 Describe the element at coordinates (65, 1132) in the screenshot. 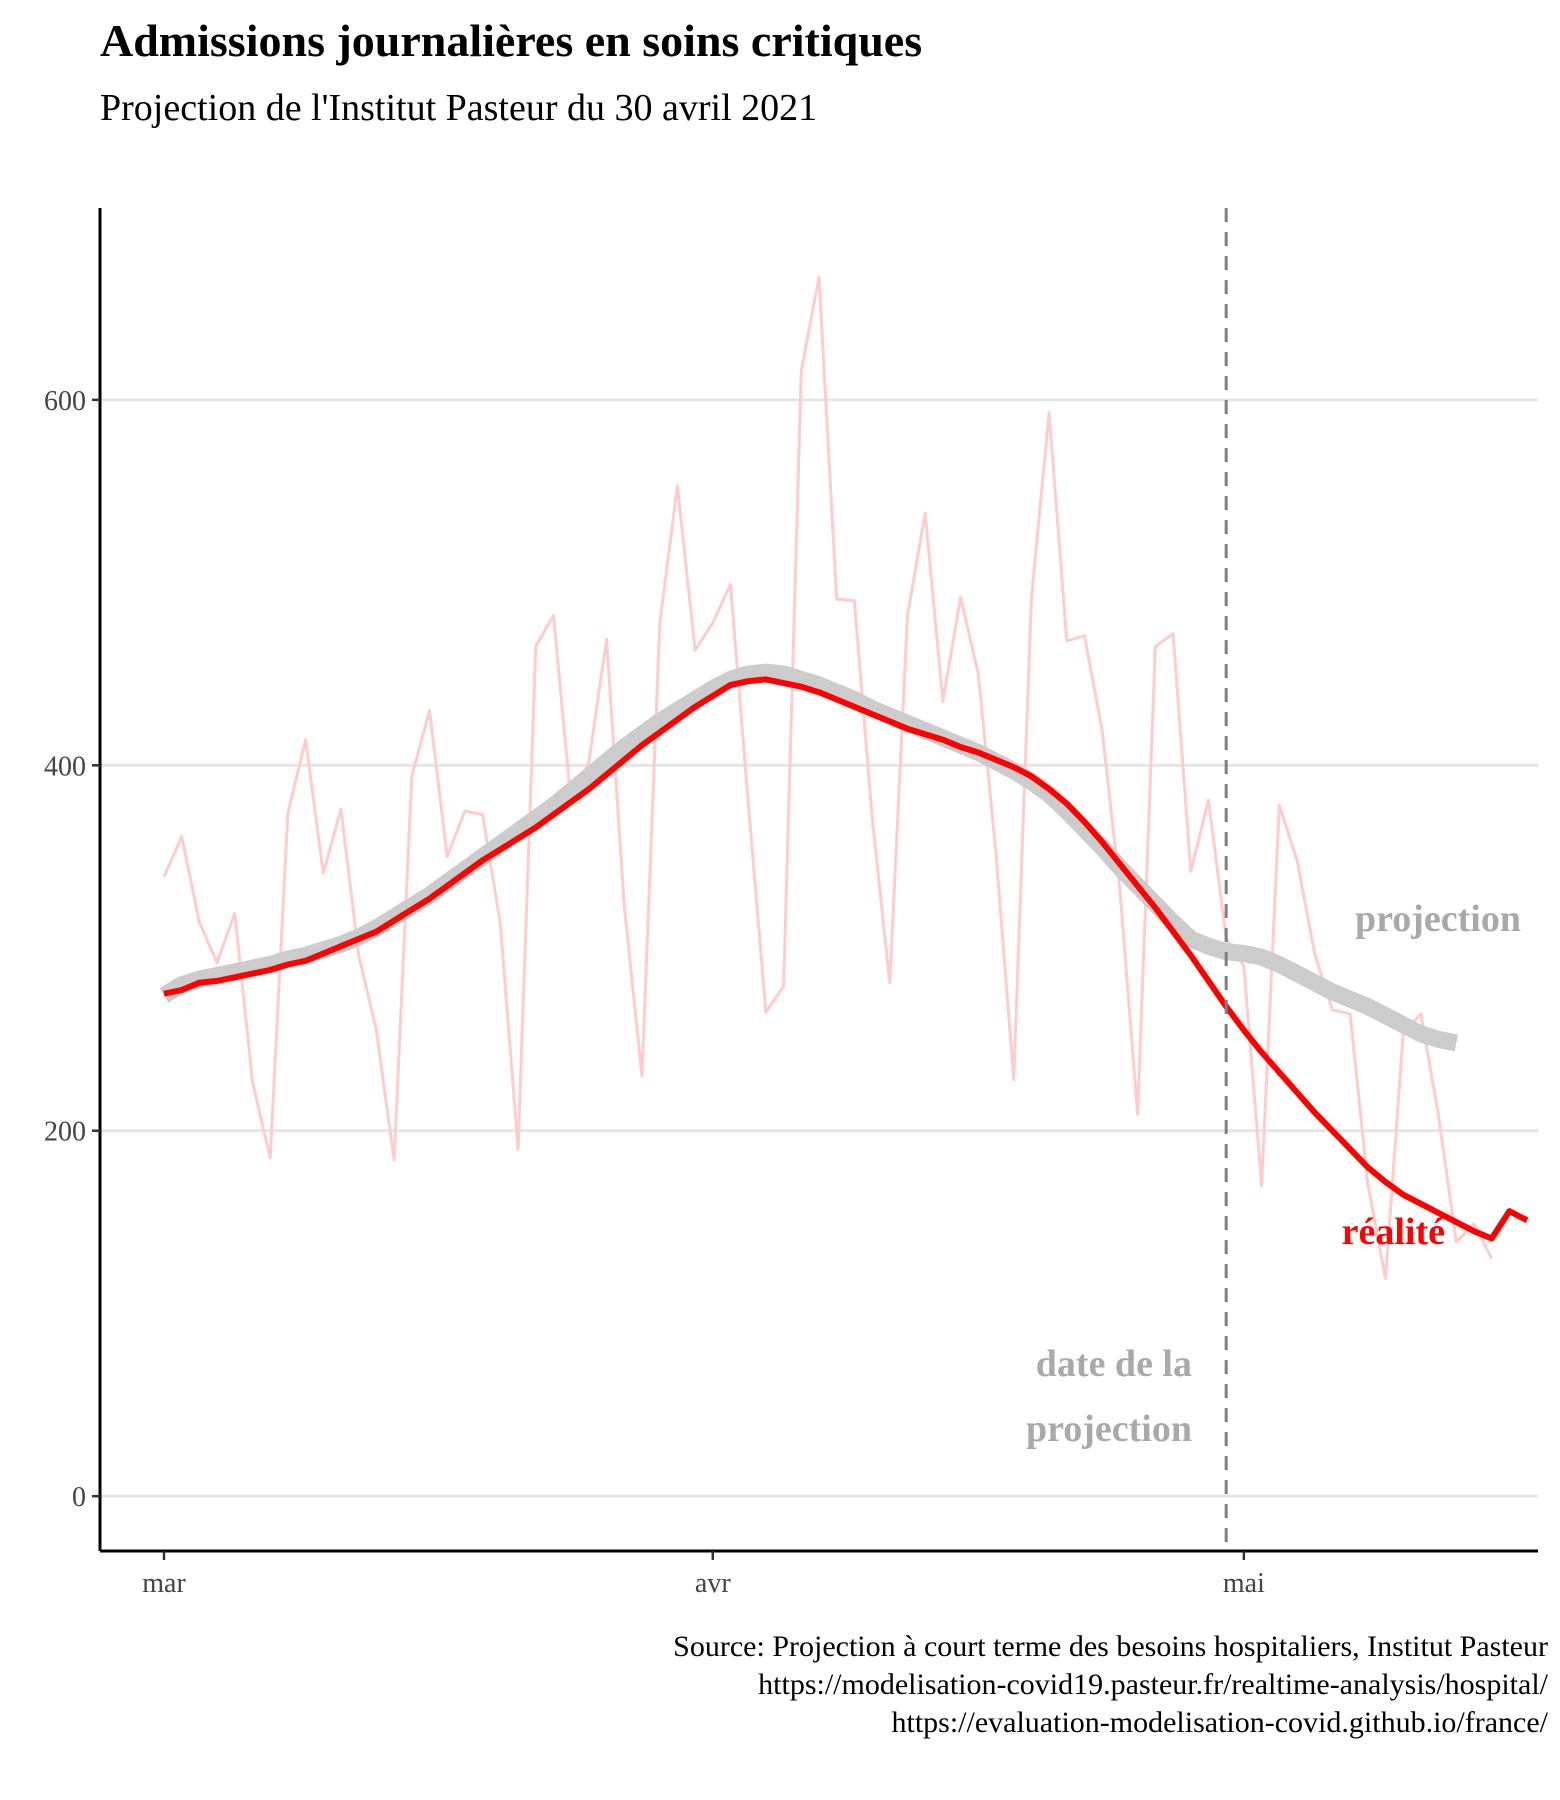

I see `y-tick-label-200: 200` at that location.